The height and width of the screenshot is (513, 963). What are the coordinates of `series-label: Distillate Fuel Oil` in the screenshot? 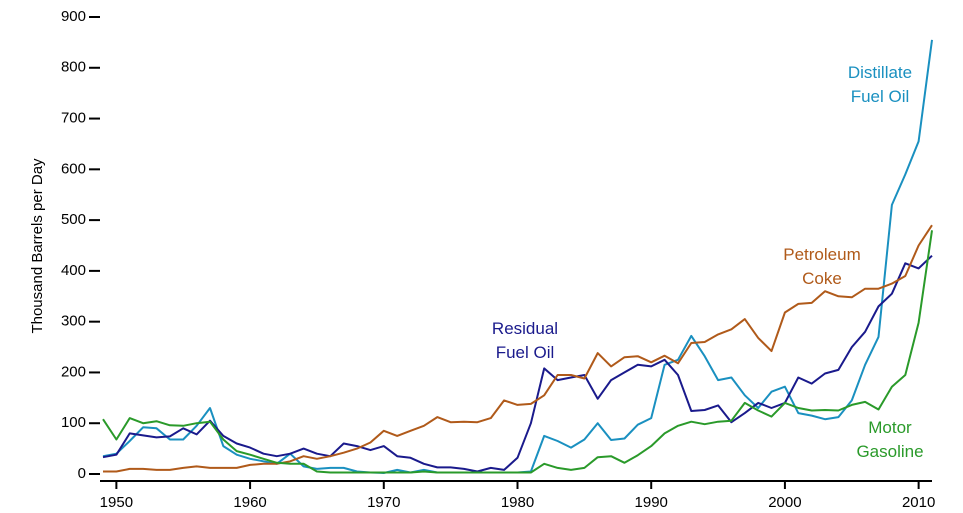 It's located at (880, 84).